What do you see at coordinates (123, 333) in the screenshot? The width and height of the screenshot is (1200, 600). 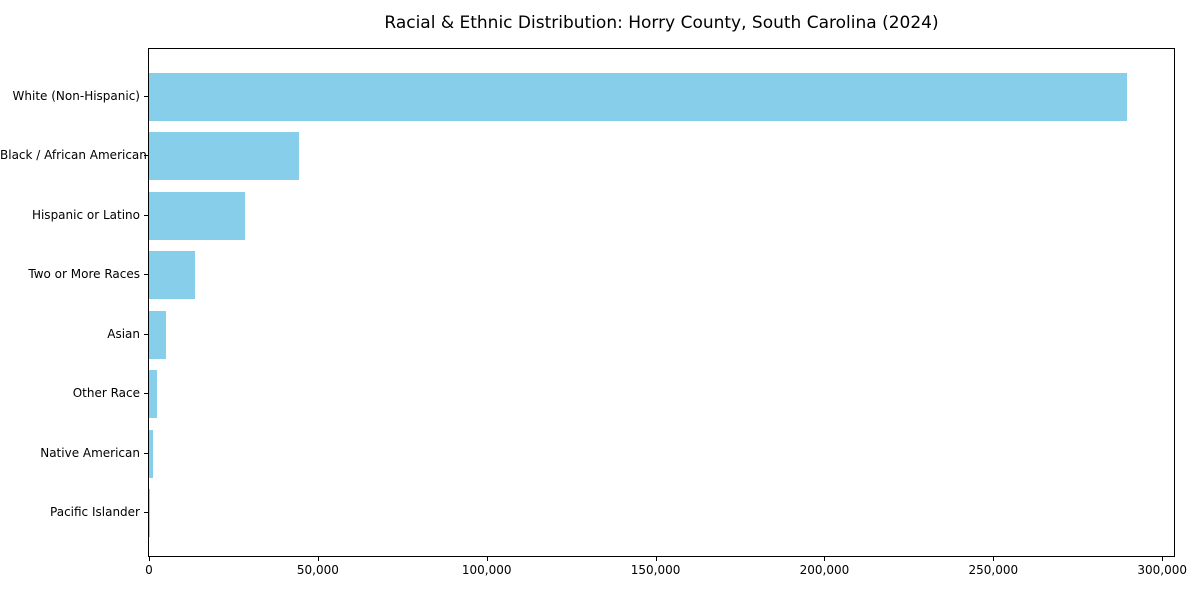 I see `y-axis-label: Asian` at bounding box center [123, 333].